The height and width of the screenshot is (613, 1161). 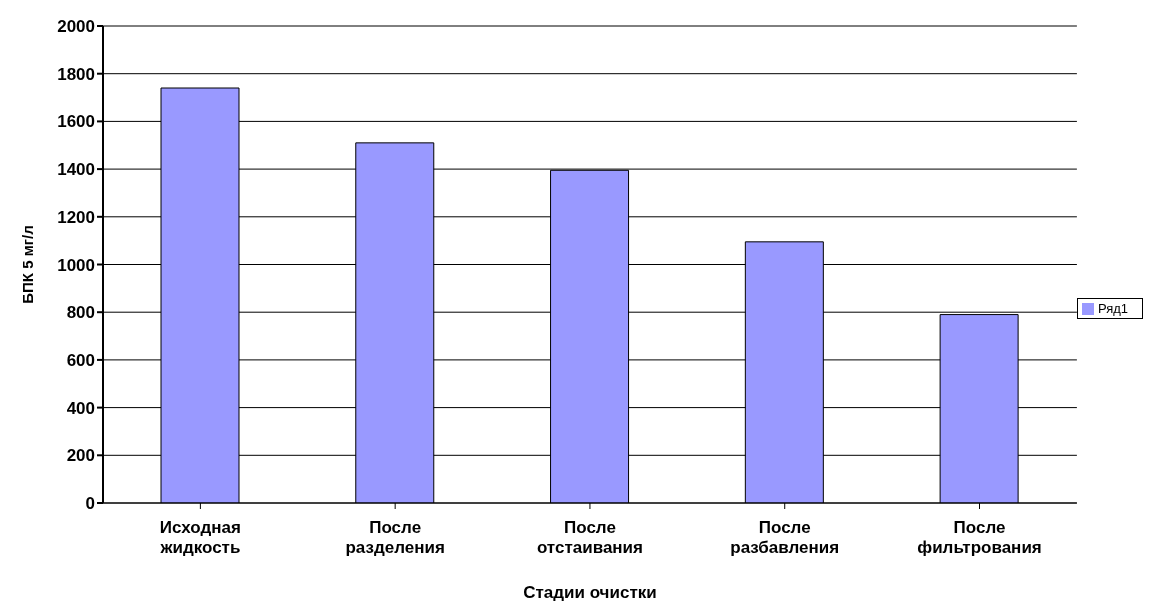 What do you see at coordinates (80, 408) in the screenshot?
I see `y-tick-label: 400` at bounding box center [80, 408].